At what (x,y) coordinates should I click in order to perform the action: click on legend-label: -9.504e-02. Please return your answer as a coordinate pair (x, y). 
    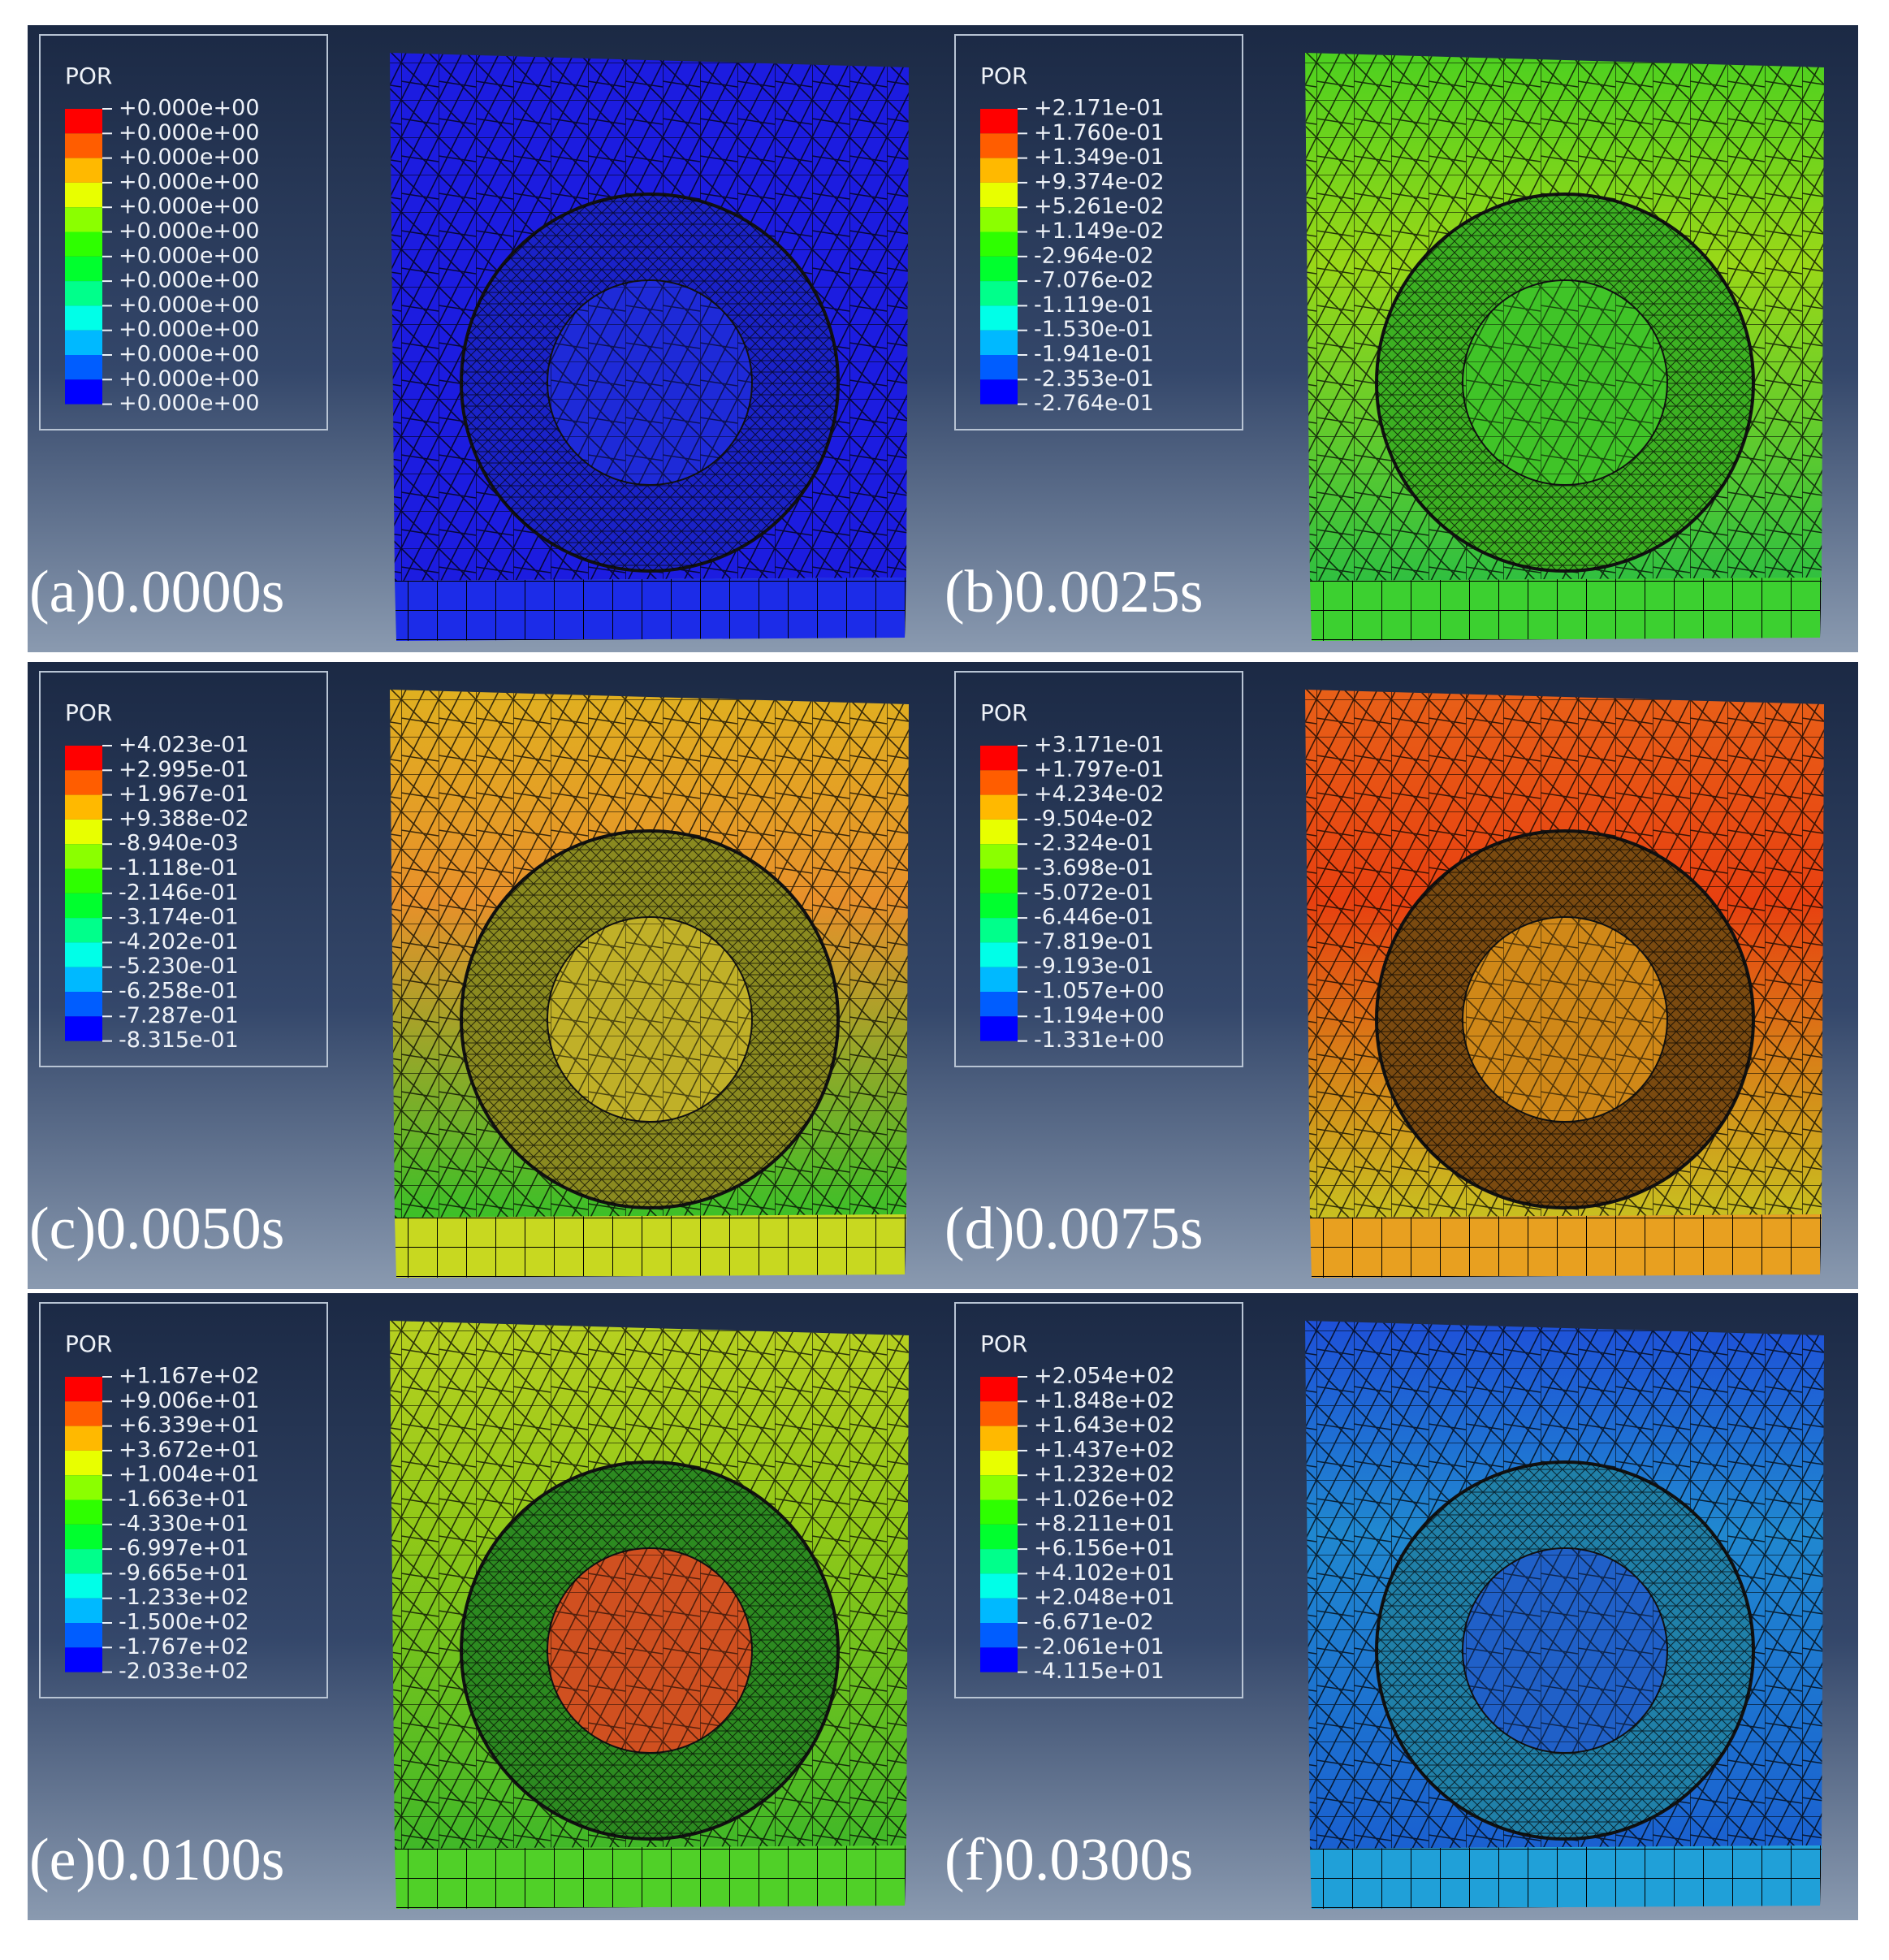
    Looking at the image, I should click on (1094, 818).